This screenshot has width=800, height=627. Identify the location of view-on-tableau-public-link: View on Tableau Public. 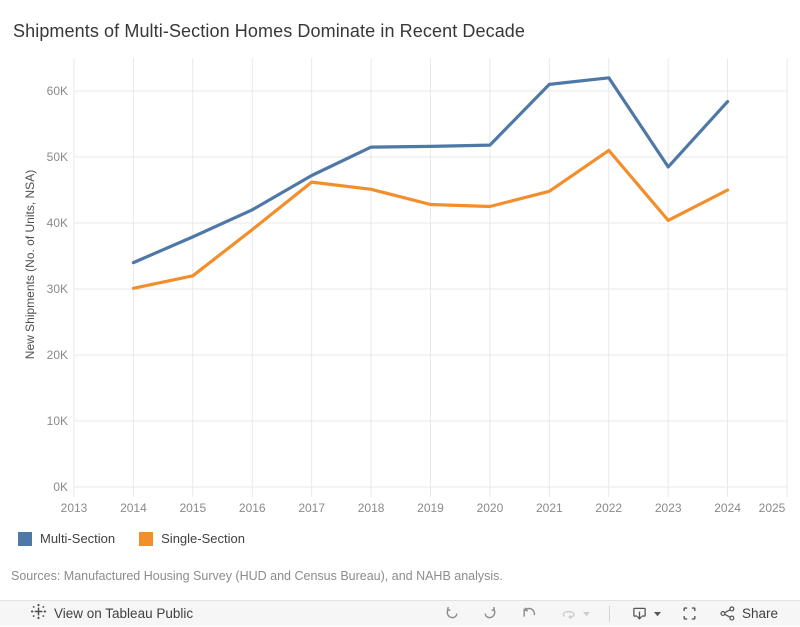
(111, 614).